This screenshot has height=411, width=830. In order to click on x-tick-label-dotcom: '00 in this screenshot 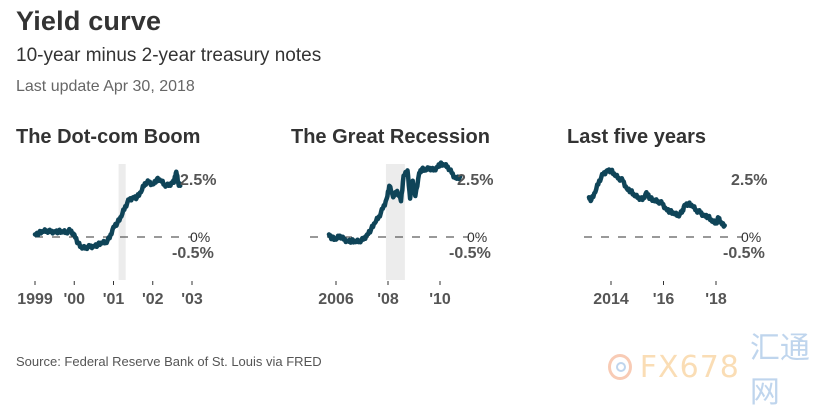, I will do `click(74, 299)`.